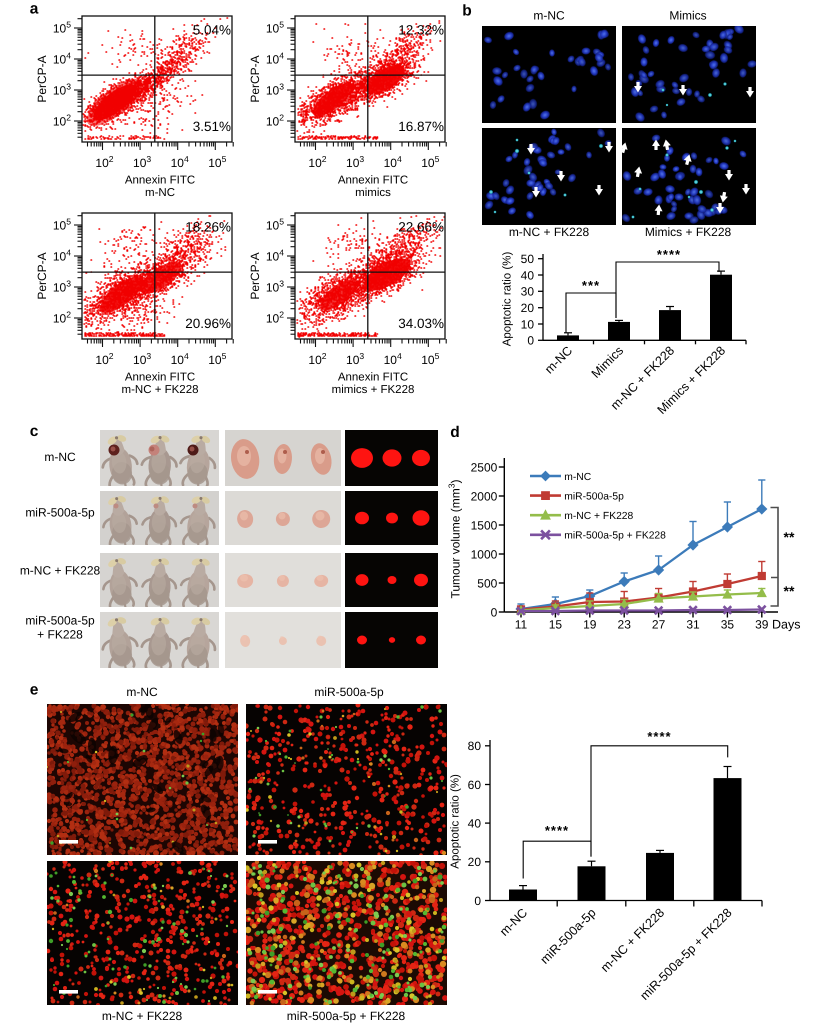 This screenshot has height=1036, width=816. I want to click on svg-text: 500, so click(487, 583).